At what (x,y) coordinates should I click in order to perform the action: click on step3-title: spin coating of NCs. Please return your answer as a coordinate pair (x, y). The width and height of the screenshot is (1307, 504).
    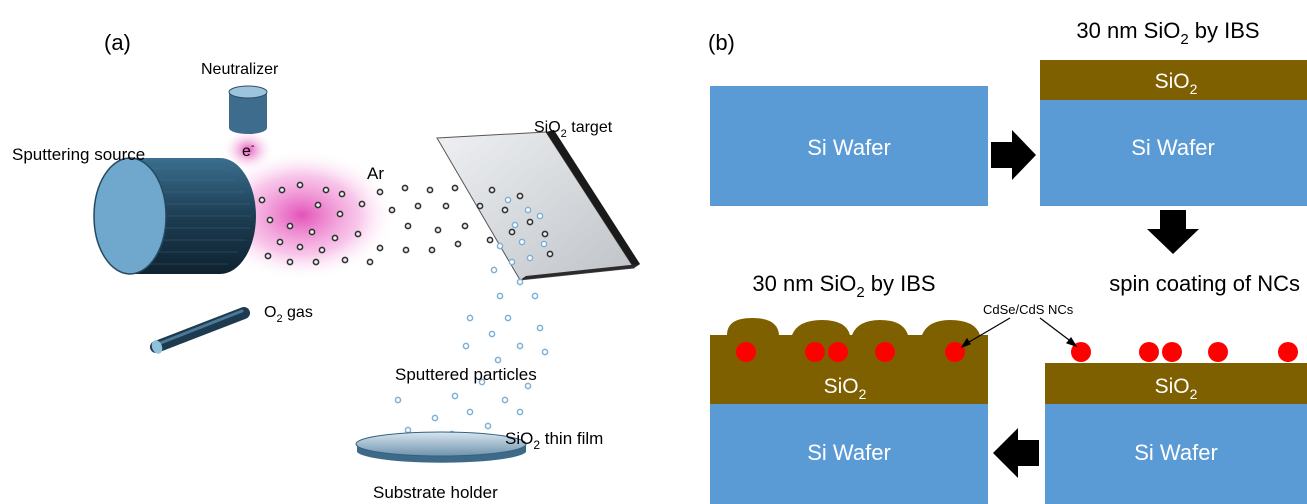
    Looking at the image, I should click on (1204, 283).